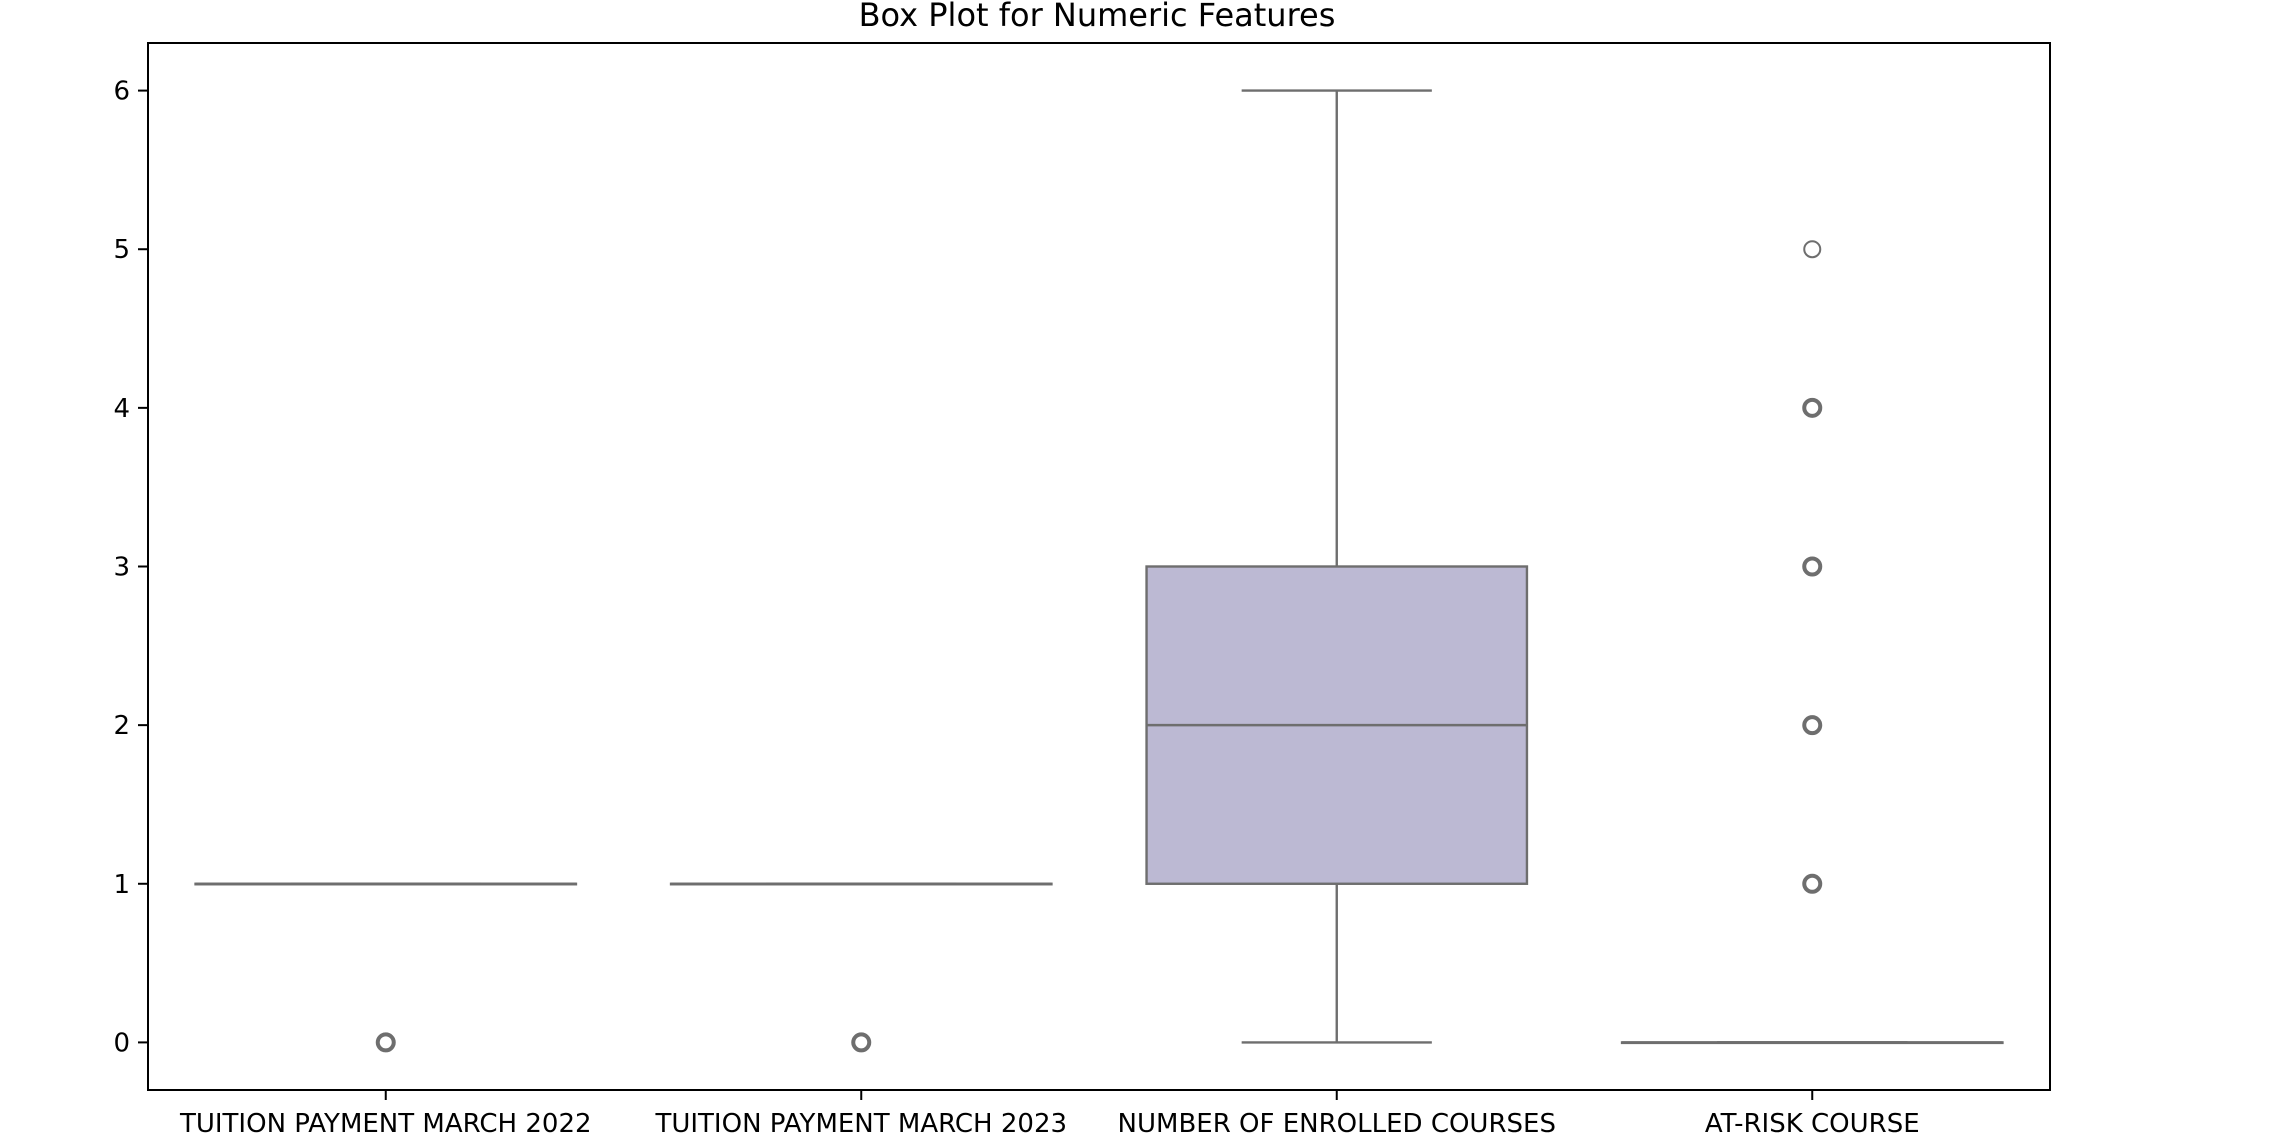  What do you see at coordinates (385, 1124) in the screenshot?
I see `x-tick-label: TUITION PAYMENT MARCH 2022` at bounding box center [385, 1124].